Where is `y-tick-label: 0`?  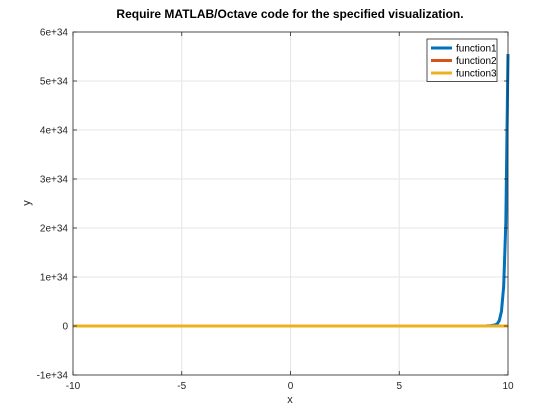
y-tick-label: 0 is located at coordinates (65, 327).